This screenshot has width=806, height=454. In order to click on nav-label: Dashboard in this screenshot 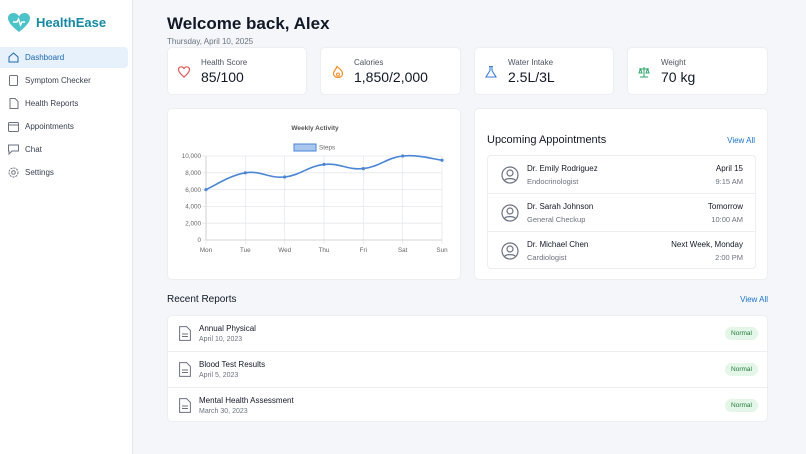, I will do `click(45, 57)`.